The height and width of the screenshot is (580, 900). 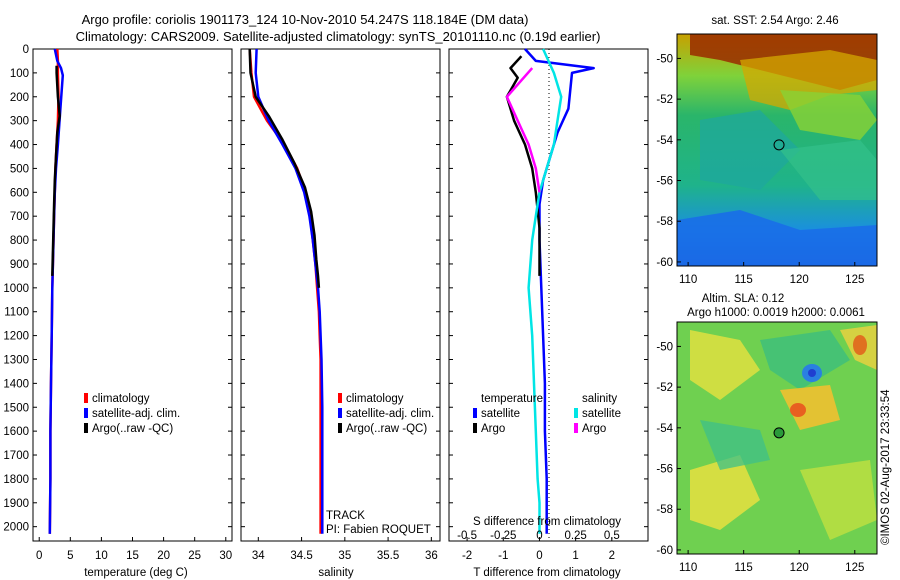 I want to click on depth-tick-label: 400, so click(x=19, y=146).